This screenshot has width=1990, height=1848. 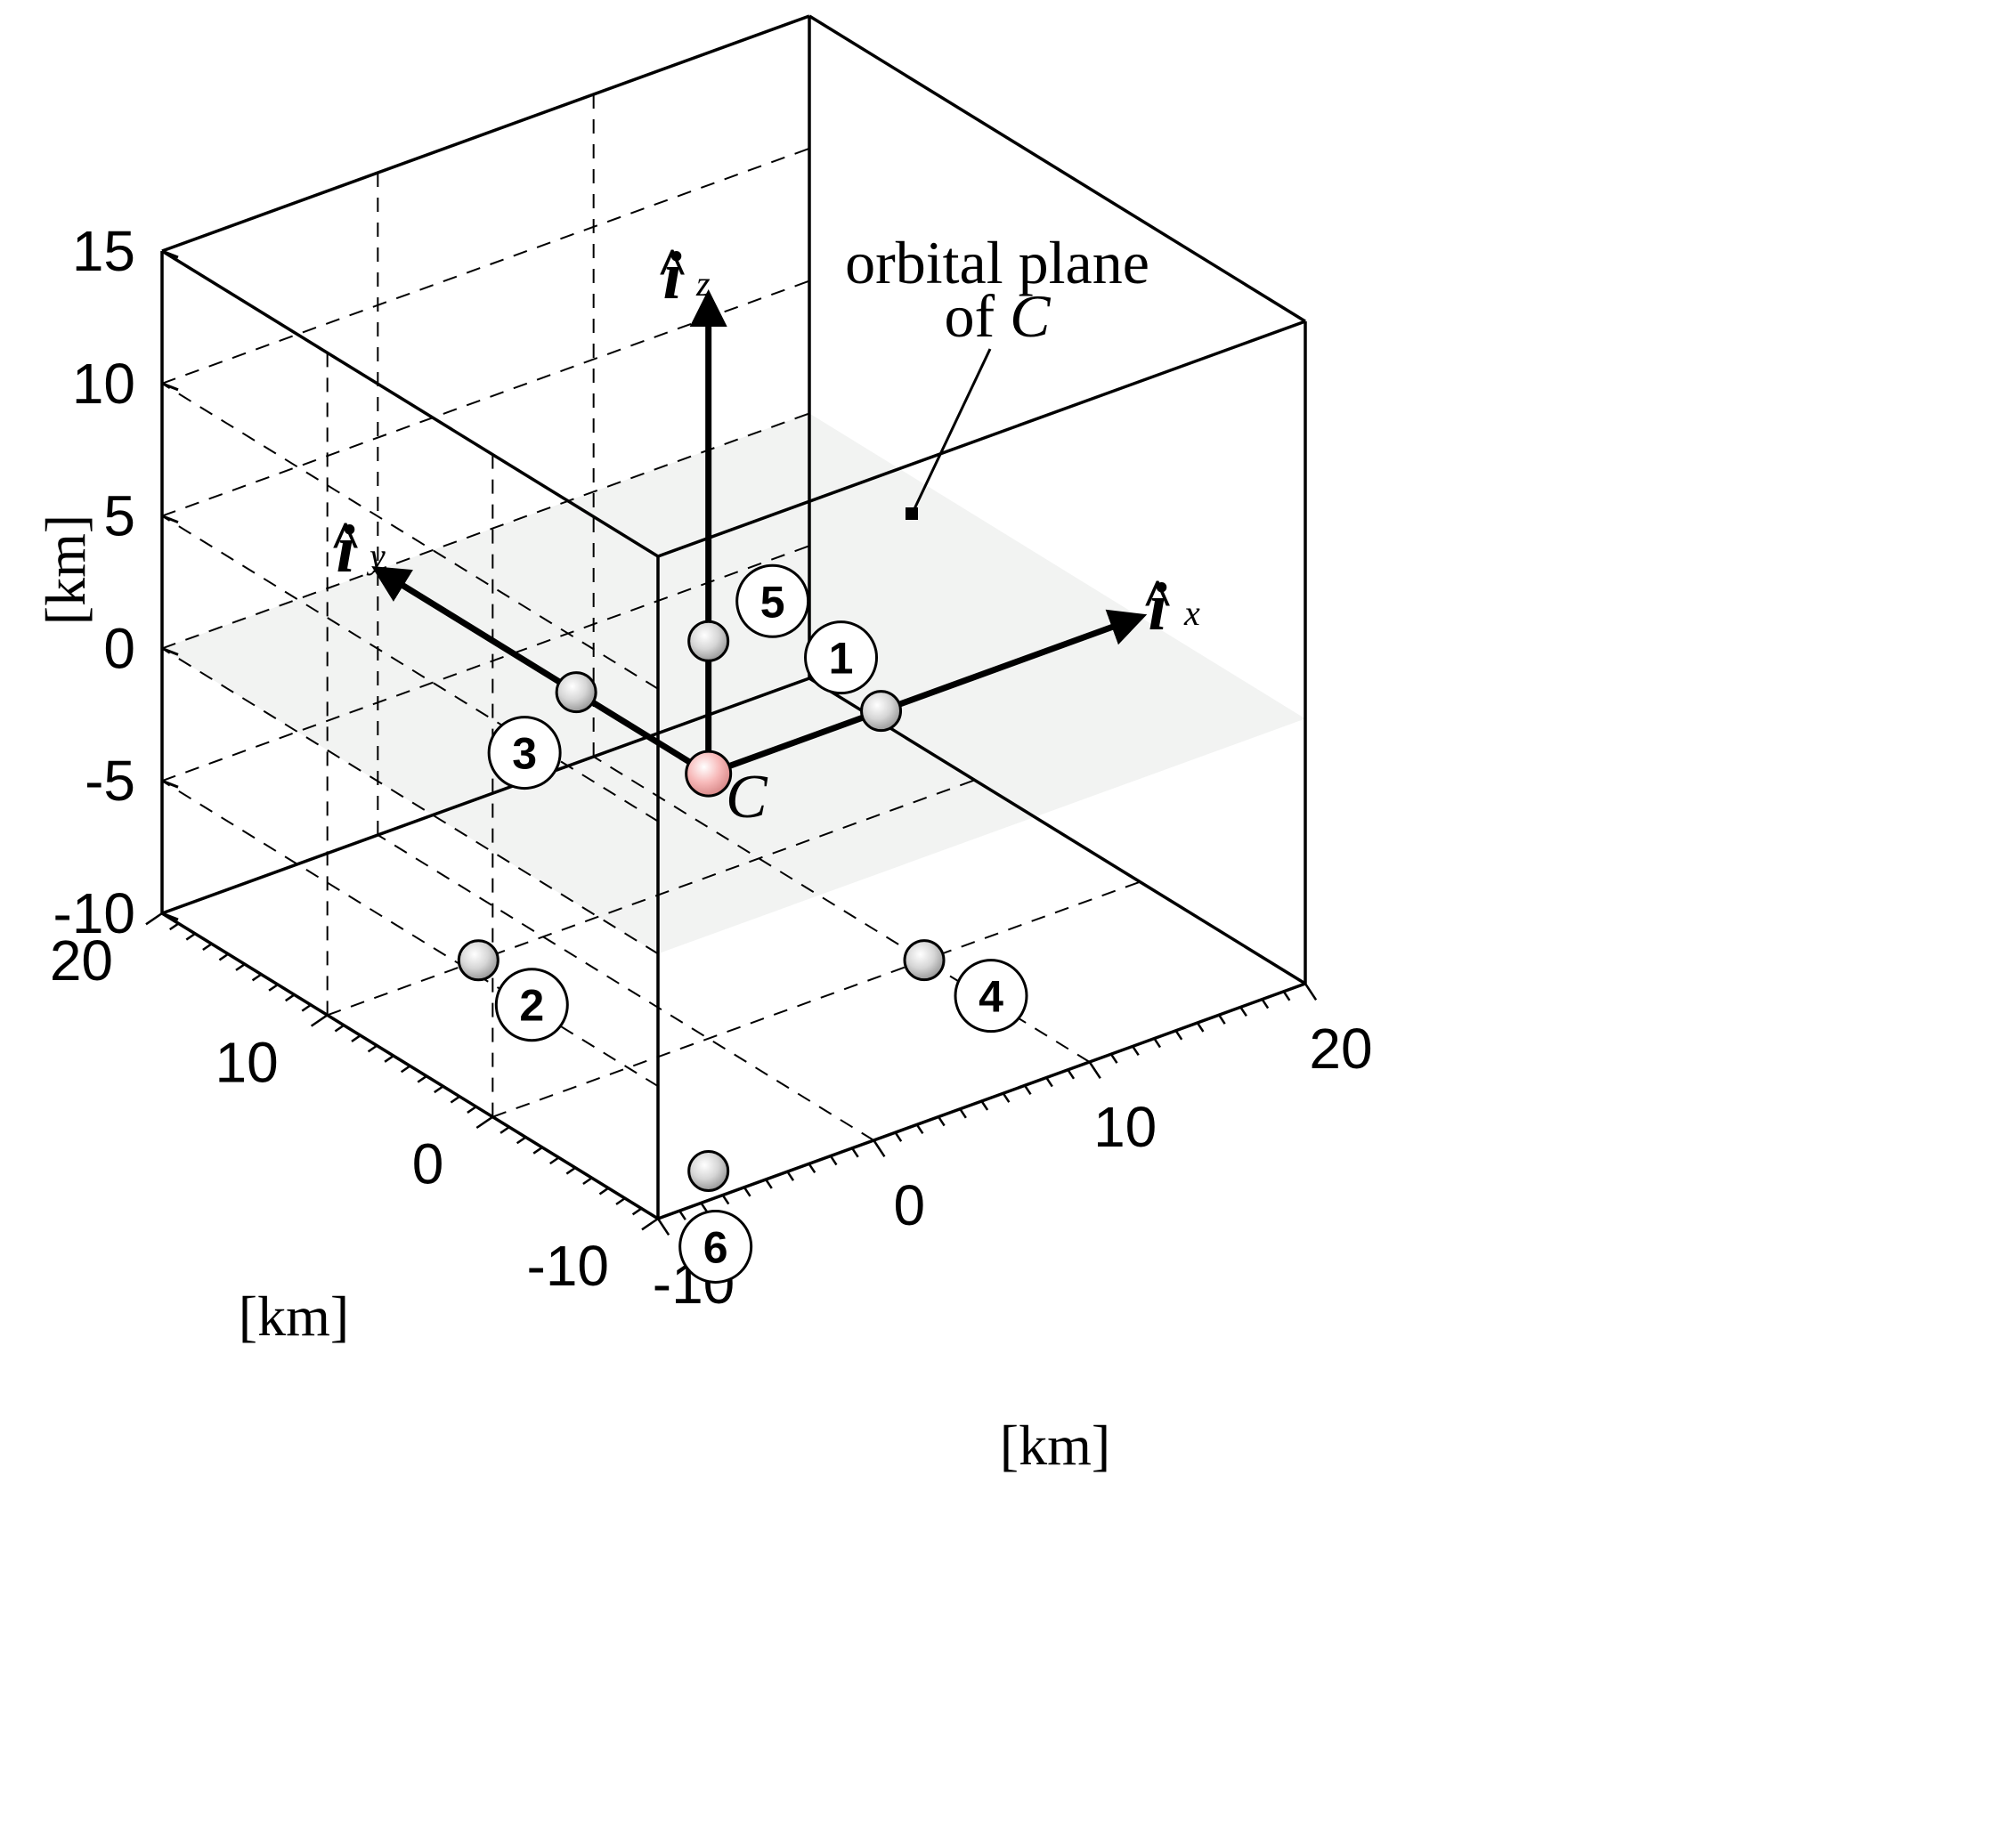 What do you see at coordinates (1125, 1127) in the screenshot?
I see `x-tick-label: 10` at bounding box center [1125, 1127].